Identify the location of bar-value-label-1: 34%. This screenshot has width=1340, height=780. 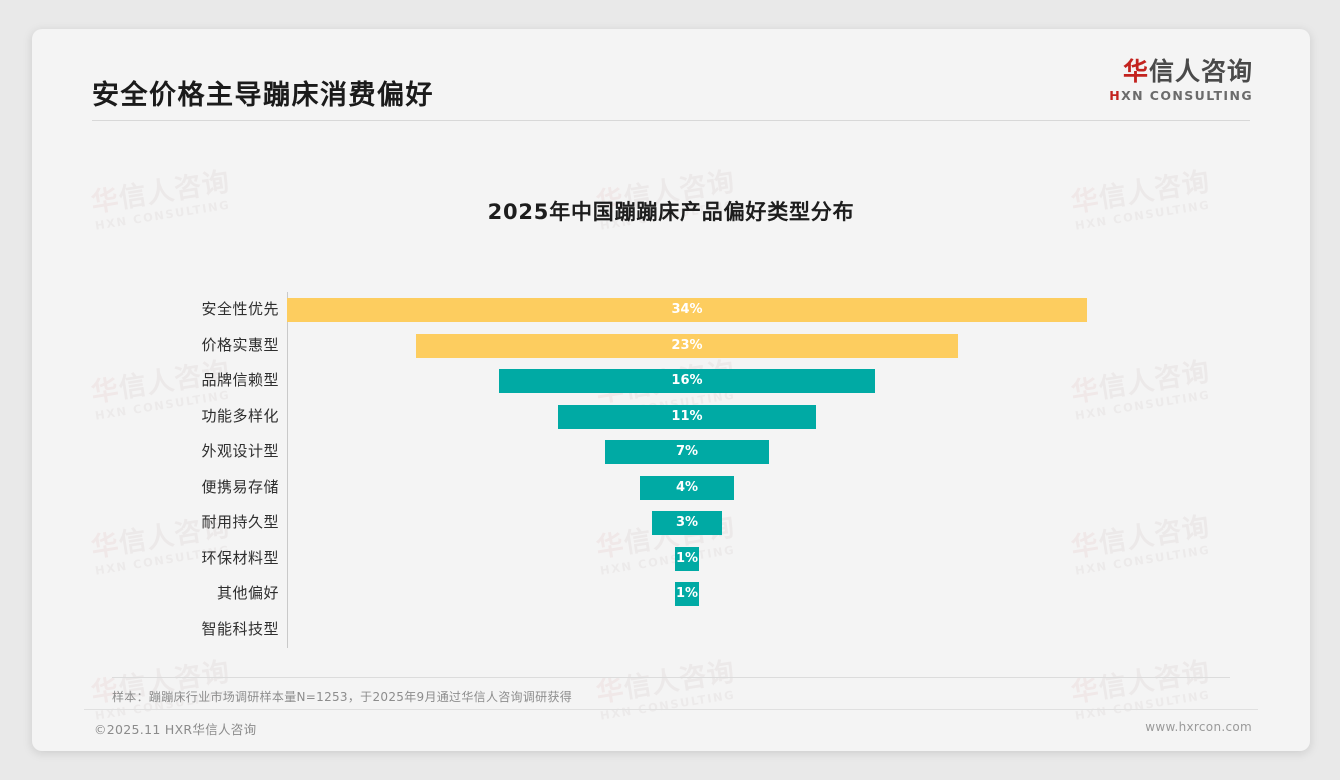
(687, 309).